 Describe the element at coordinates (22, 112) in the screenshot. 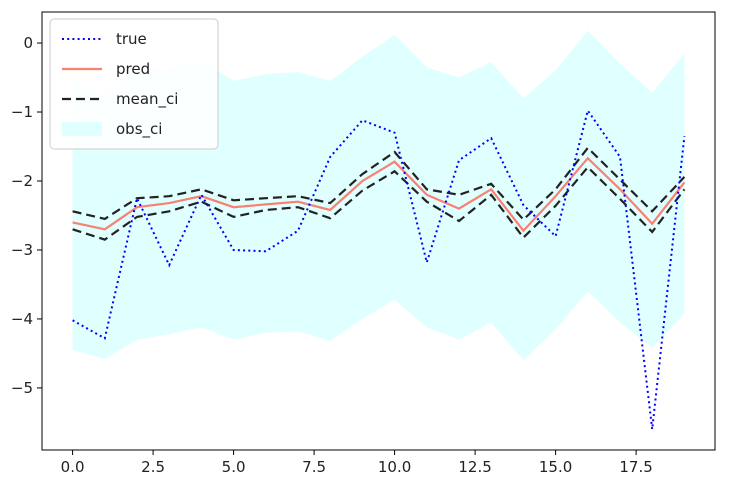

I see `y-tick-label: −1` at that location.